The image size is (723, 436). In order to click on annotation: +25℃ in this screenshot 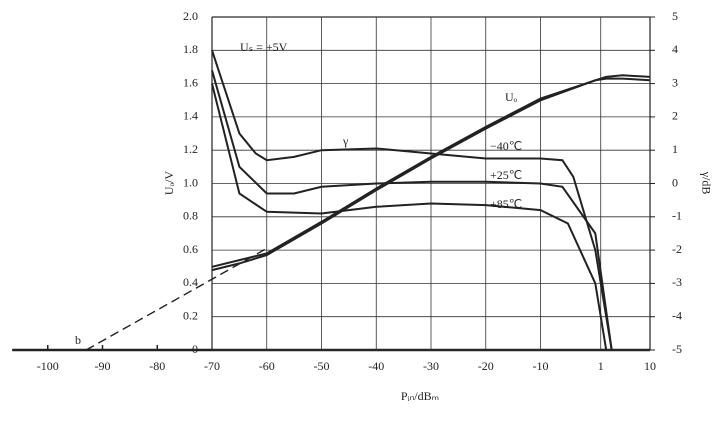, I will do `click(506, 175)`.